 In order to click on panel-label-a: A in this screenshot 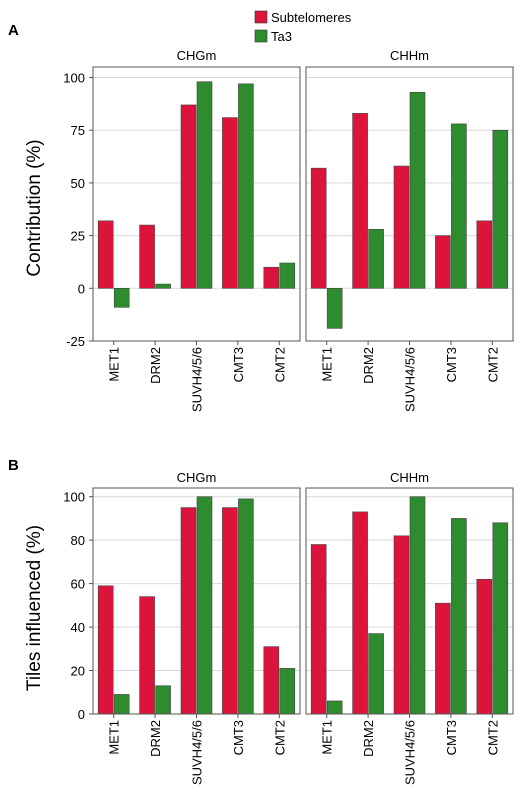, I will do `click(13, 30)`.